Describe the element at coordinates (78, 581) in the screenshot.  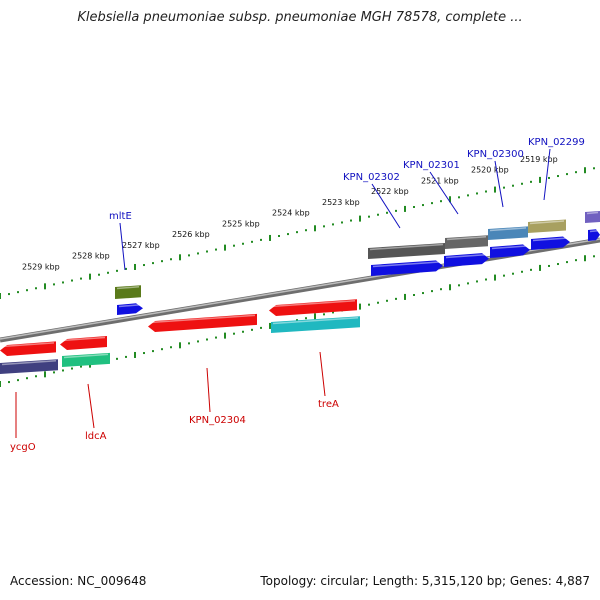
I see `accession-text: Accession: NC_009648` at that location.